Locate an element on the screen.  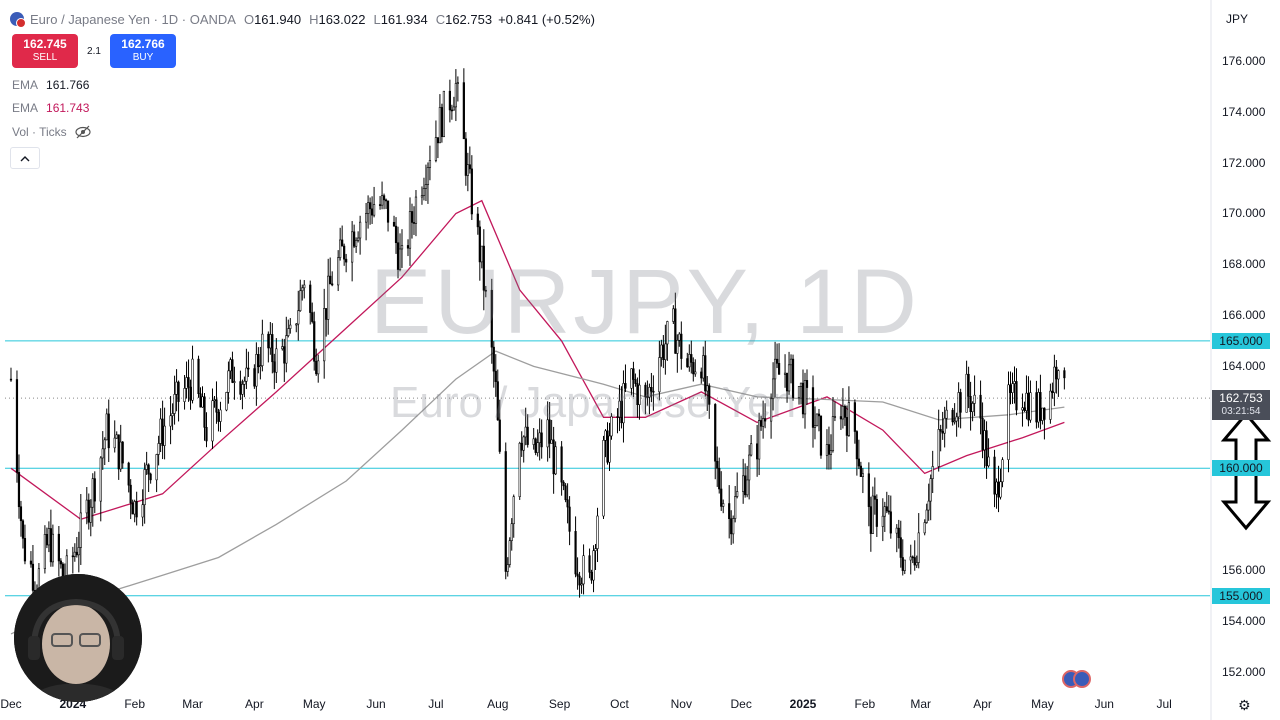
collapse-legend-button is located at coordinates (25, 158).